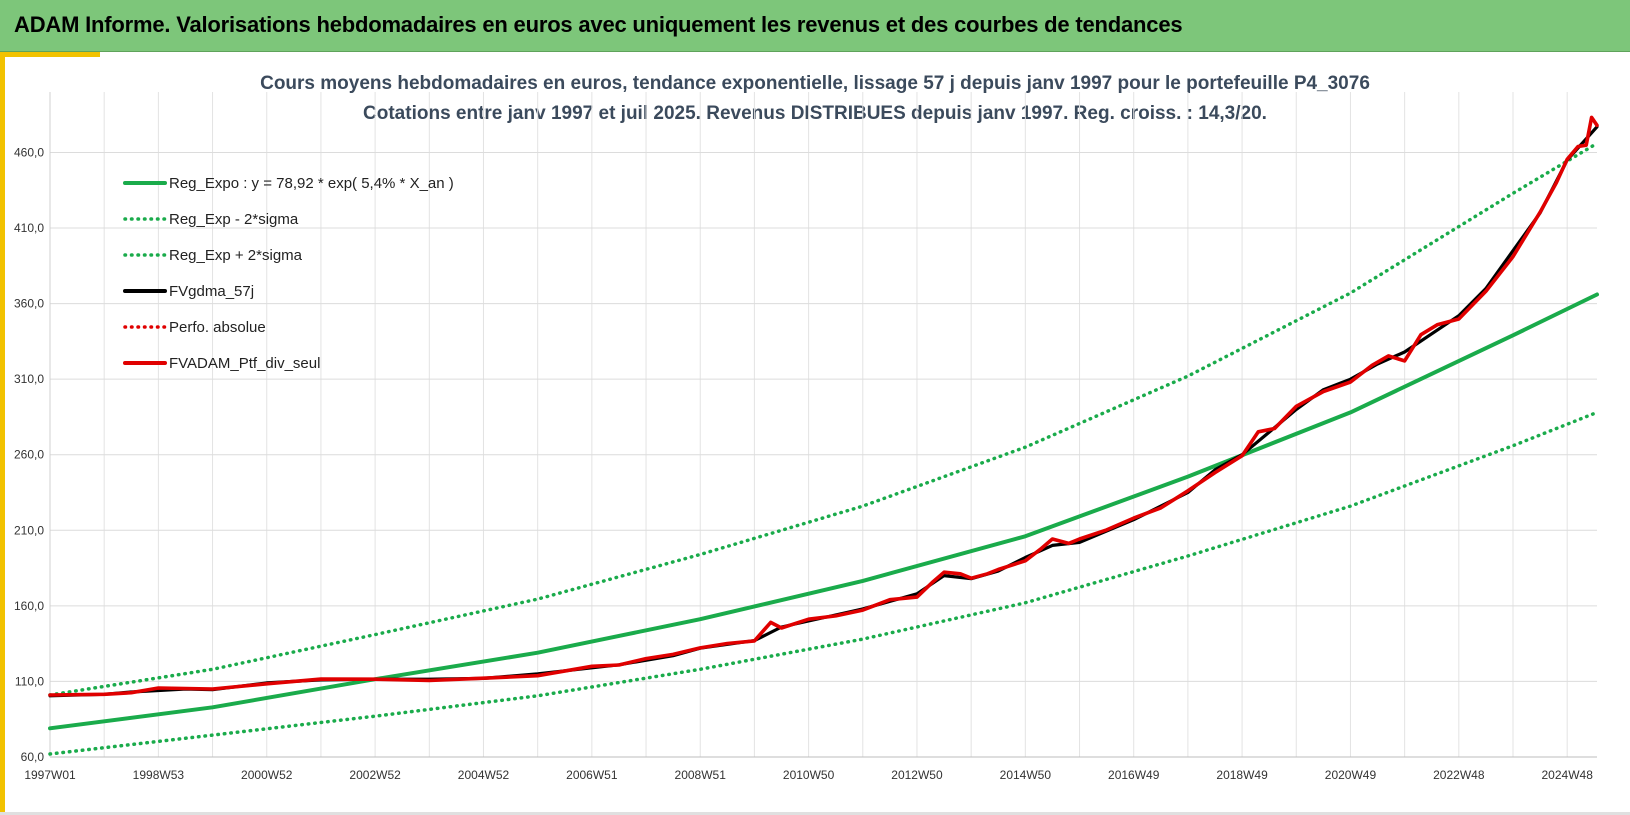 This screenshot has width=1630, height=815. I want to click on x-tick-label: 2020W49, so click(1351, 775).